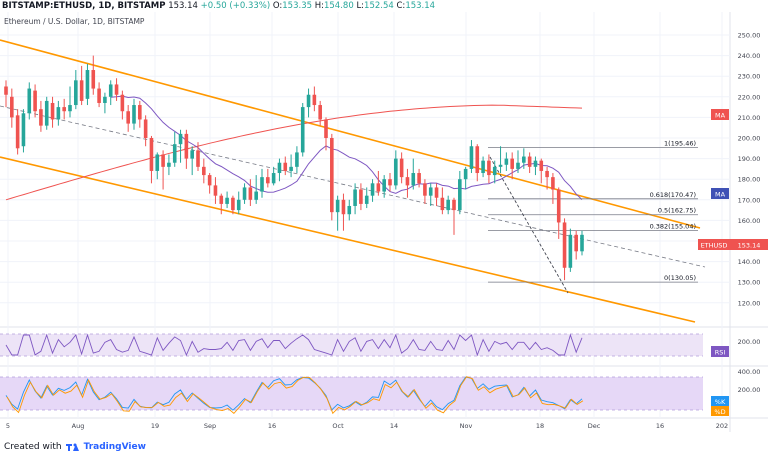  Describe the element at coordinates (749, 222) in the screenshot. I see `price-axis` at that location.